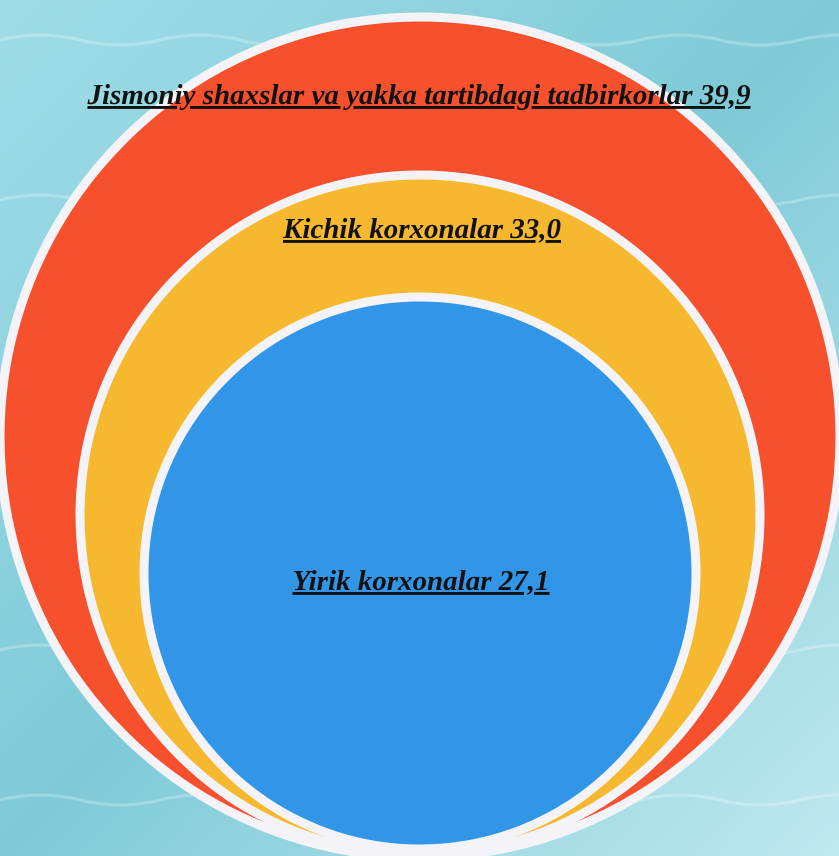  I want to click on inner-label: Yirik korxonalar 27,1, so click(420, 581).